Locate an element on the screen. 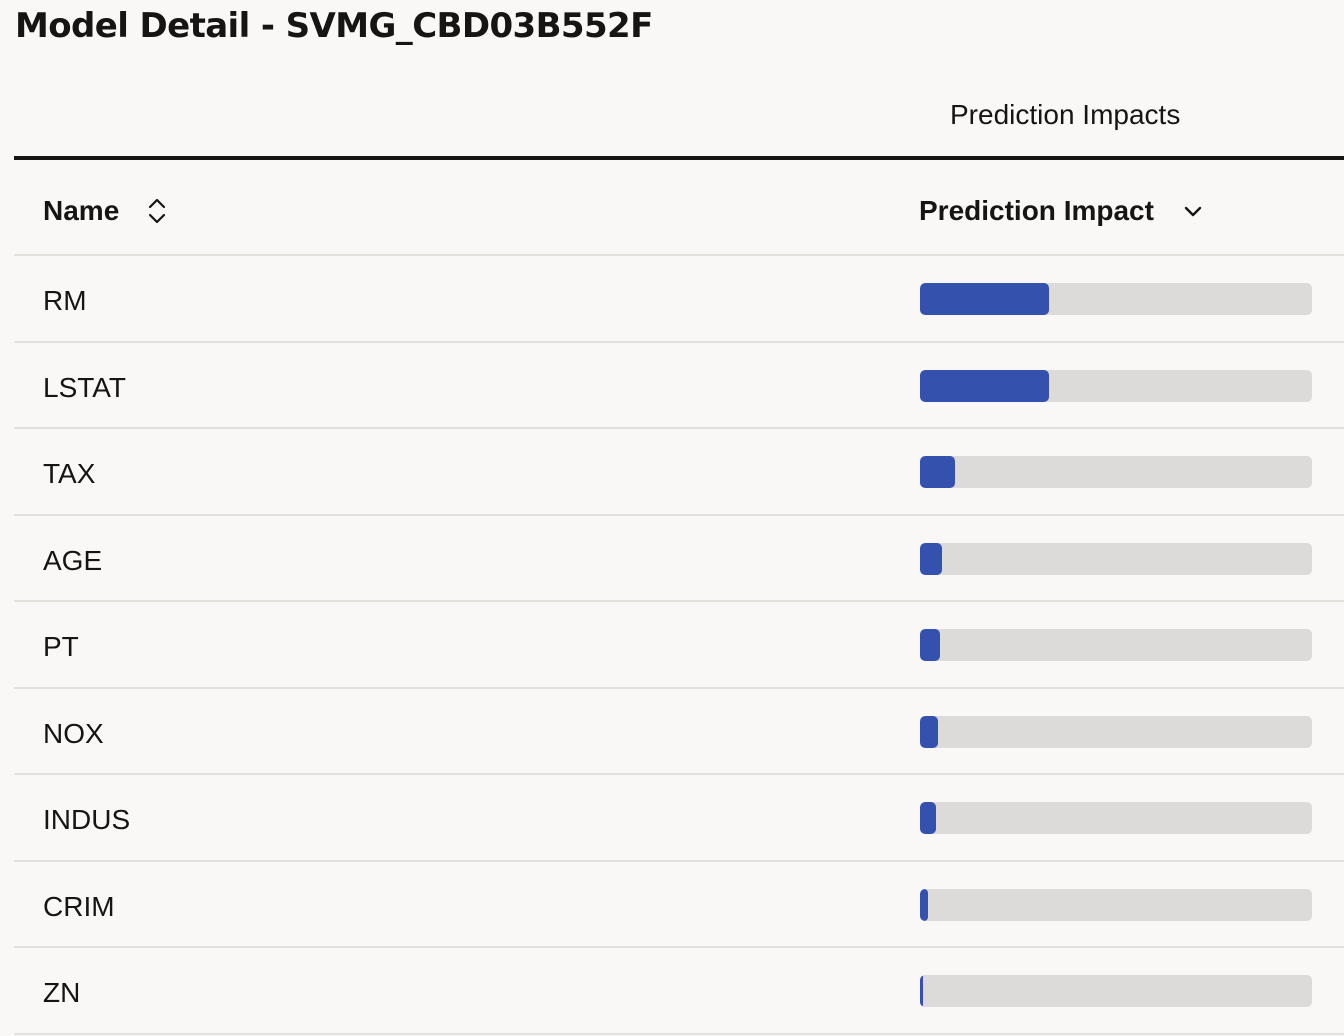  table-row: INDUS is located at coordinates (679, 818).